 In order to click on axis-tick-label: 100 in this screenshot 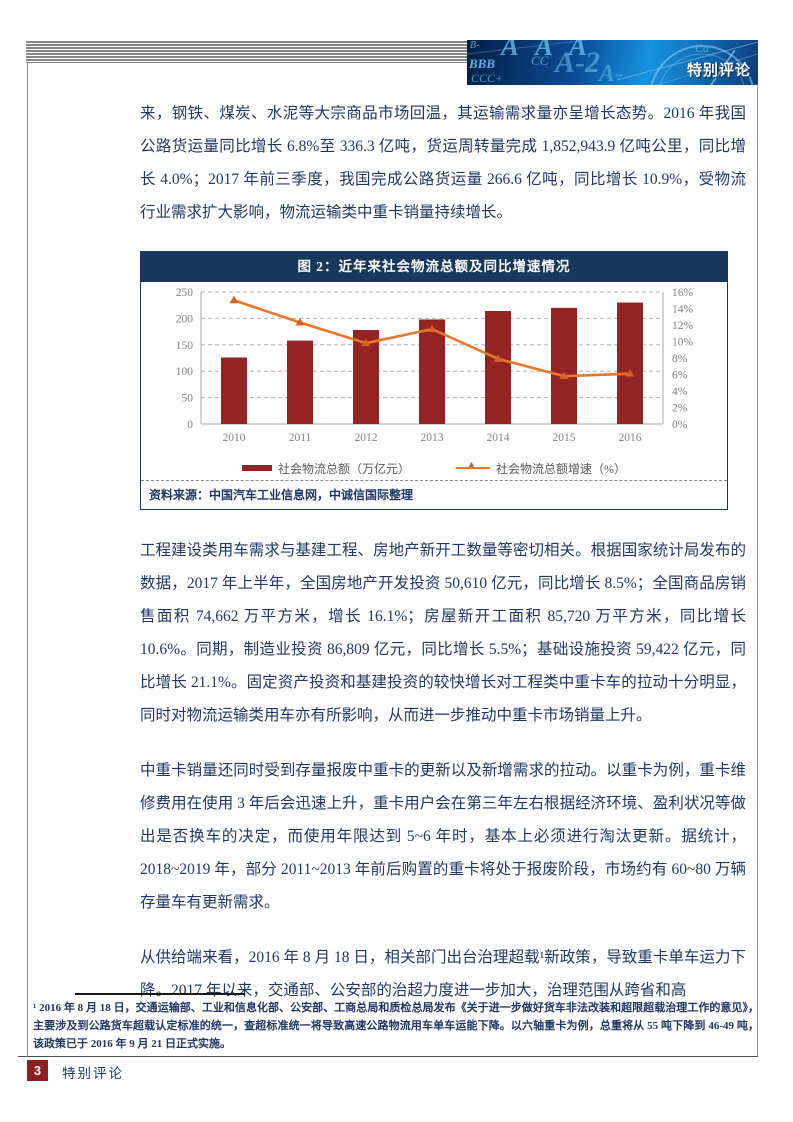, I will do `click(185, 372)`.